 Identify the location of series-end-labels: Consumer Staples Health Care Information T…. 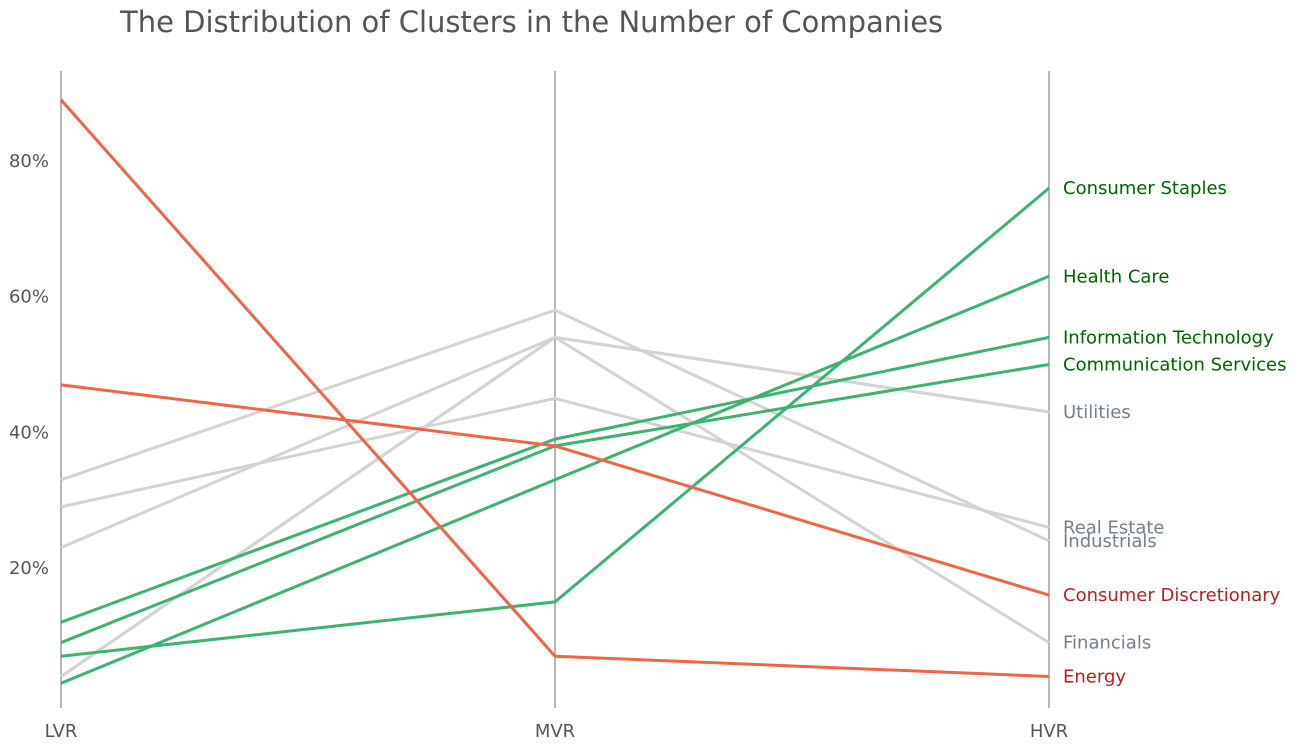
(1175, 432).